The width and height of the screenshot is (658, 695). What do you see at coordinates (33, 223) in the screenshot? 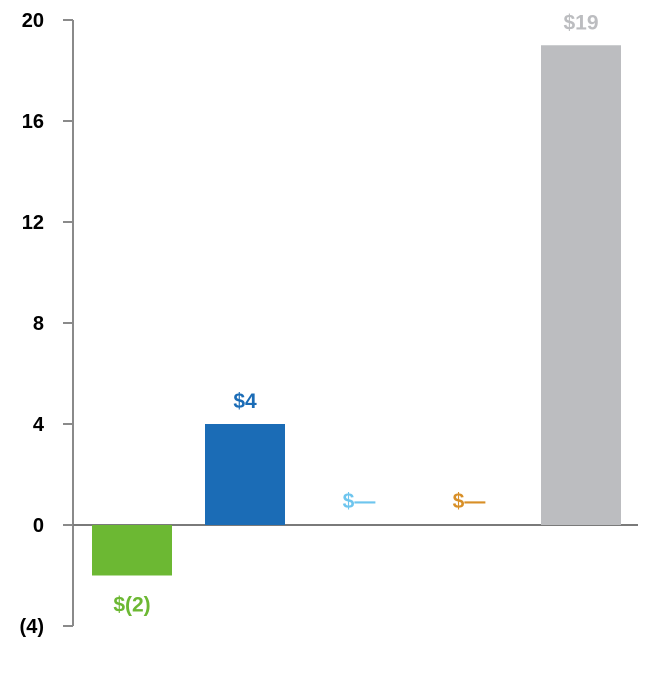
I see `y-tick-label: 12` at bounding box center [33, 223].